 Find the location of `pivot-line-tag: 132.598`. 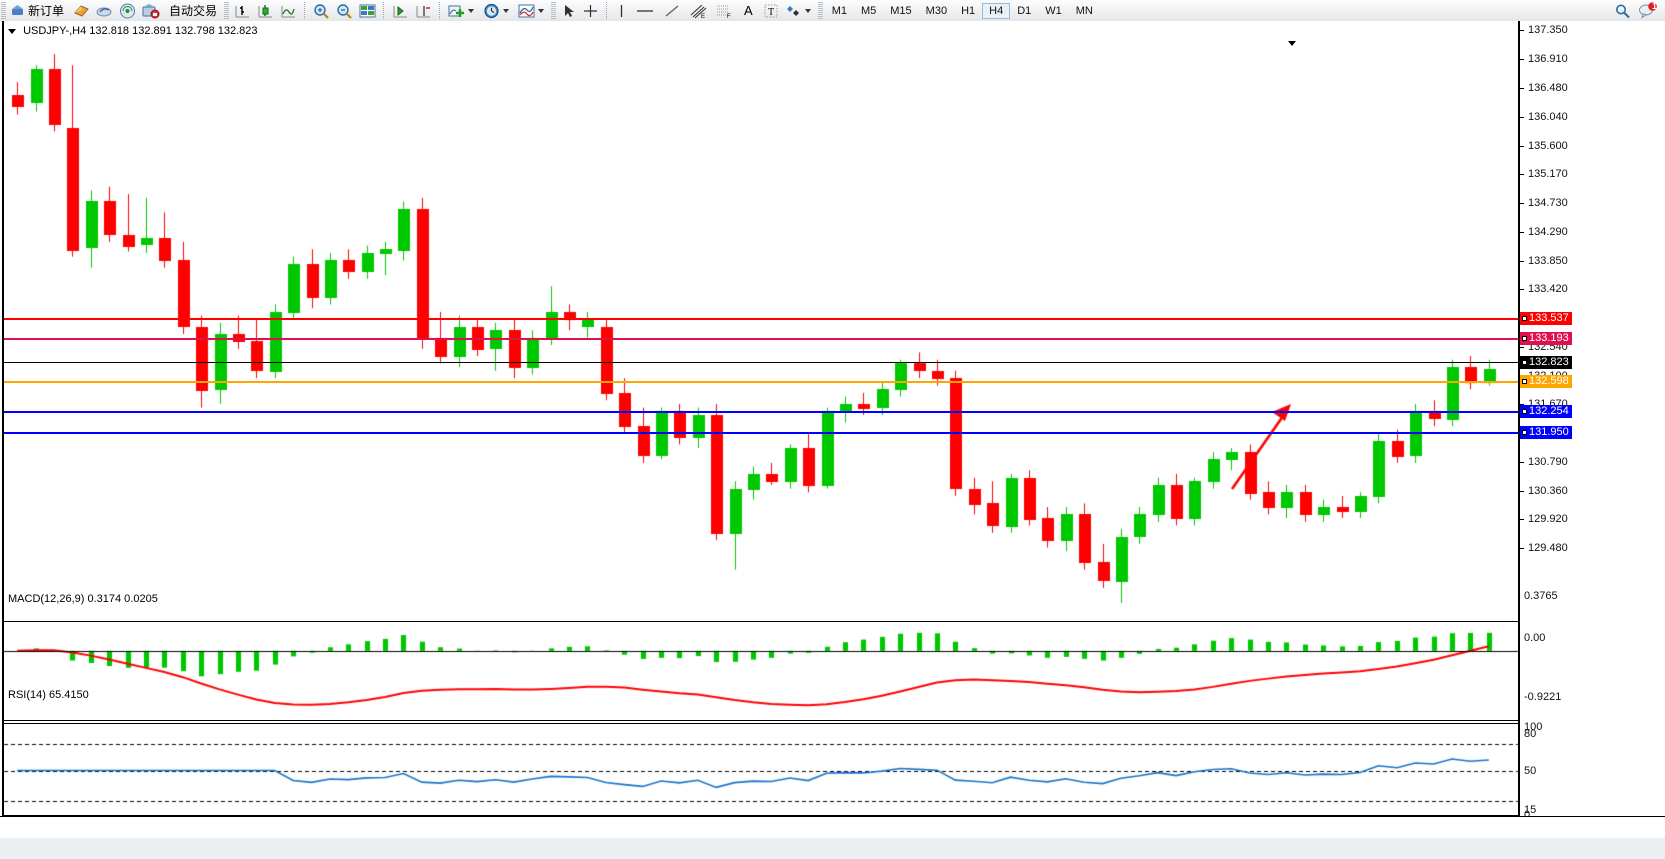

pivot-line-tag: 132.598 is located at coordinates (1546, 381).